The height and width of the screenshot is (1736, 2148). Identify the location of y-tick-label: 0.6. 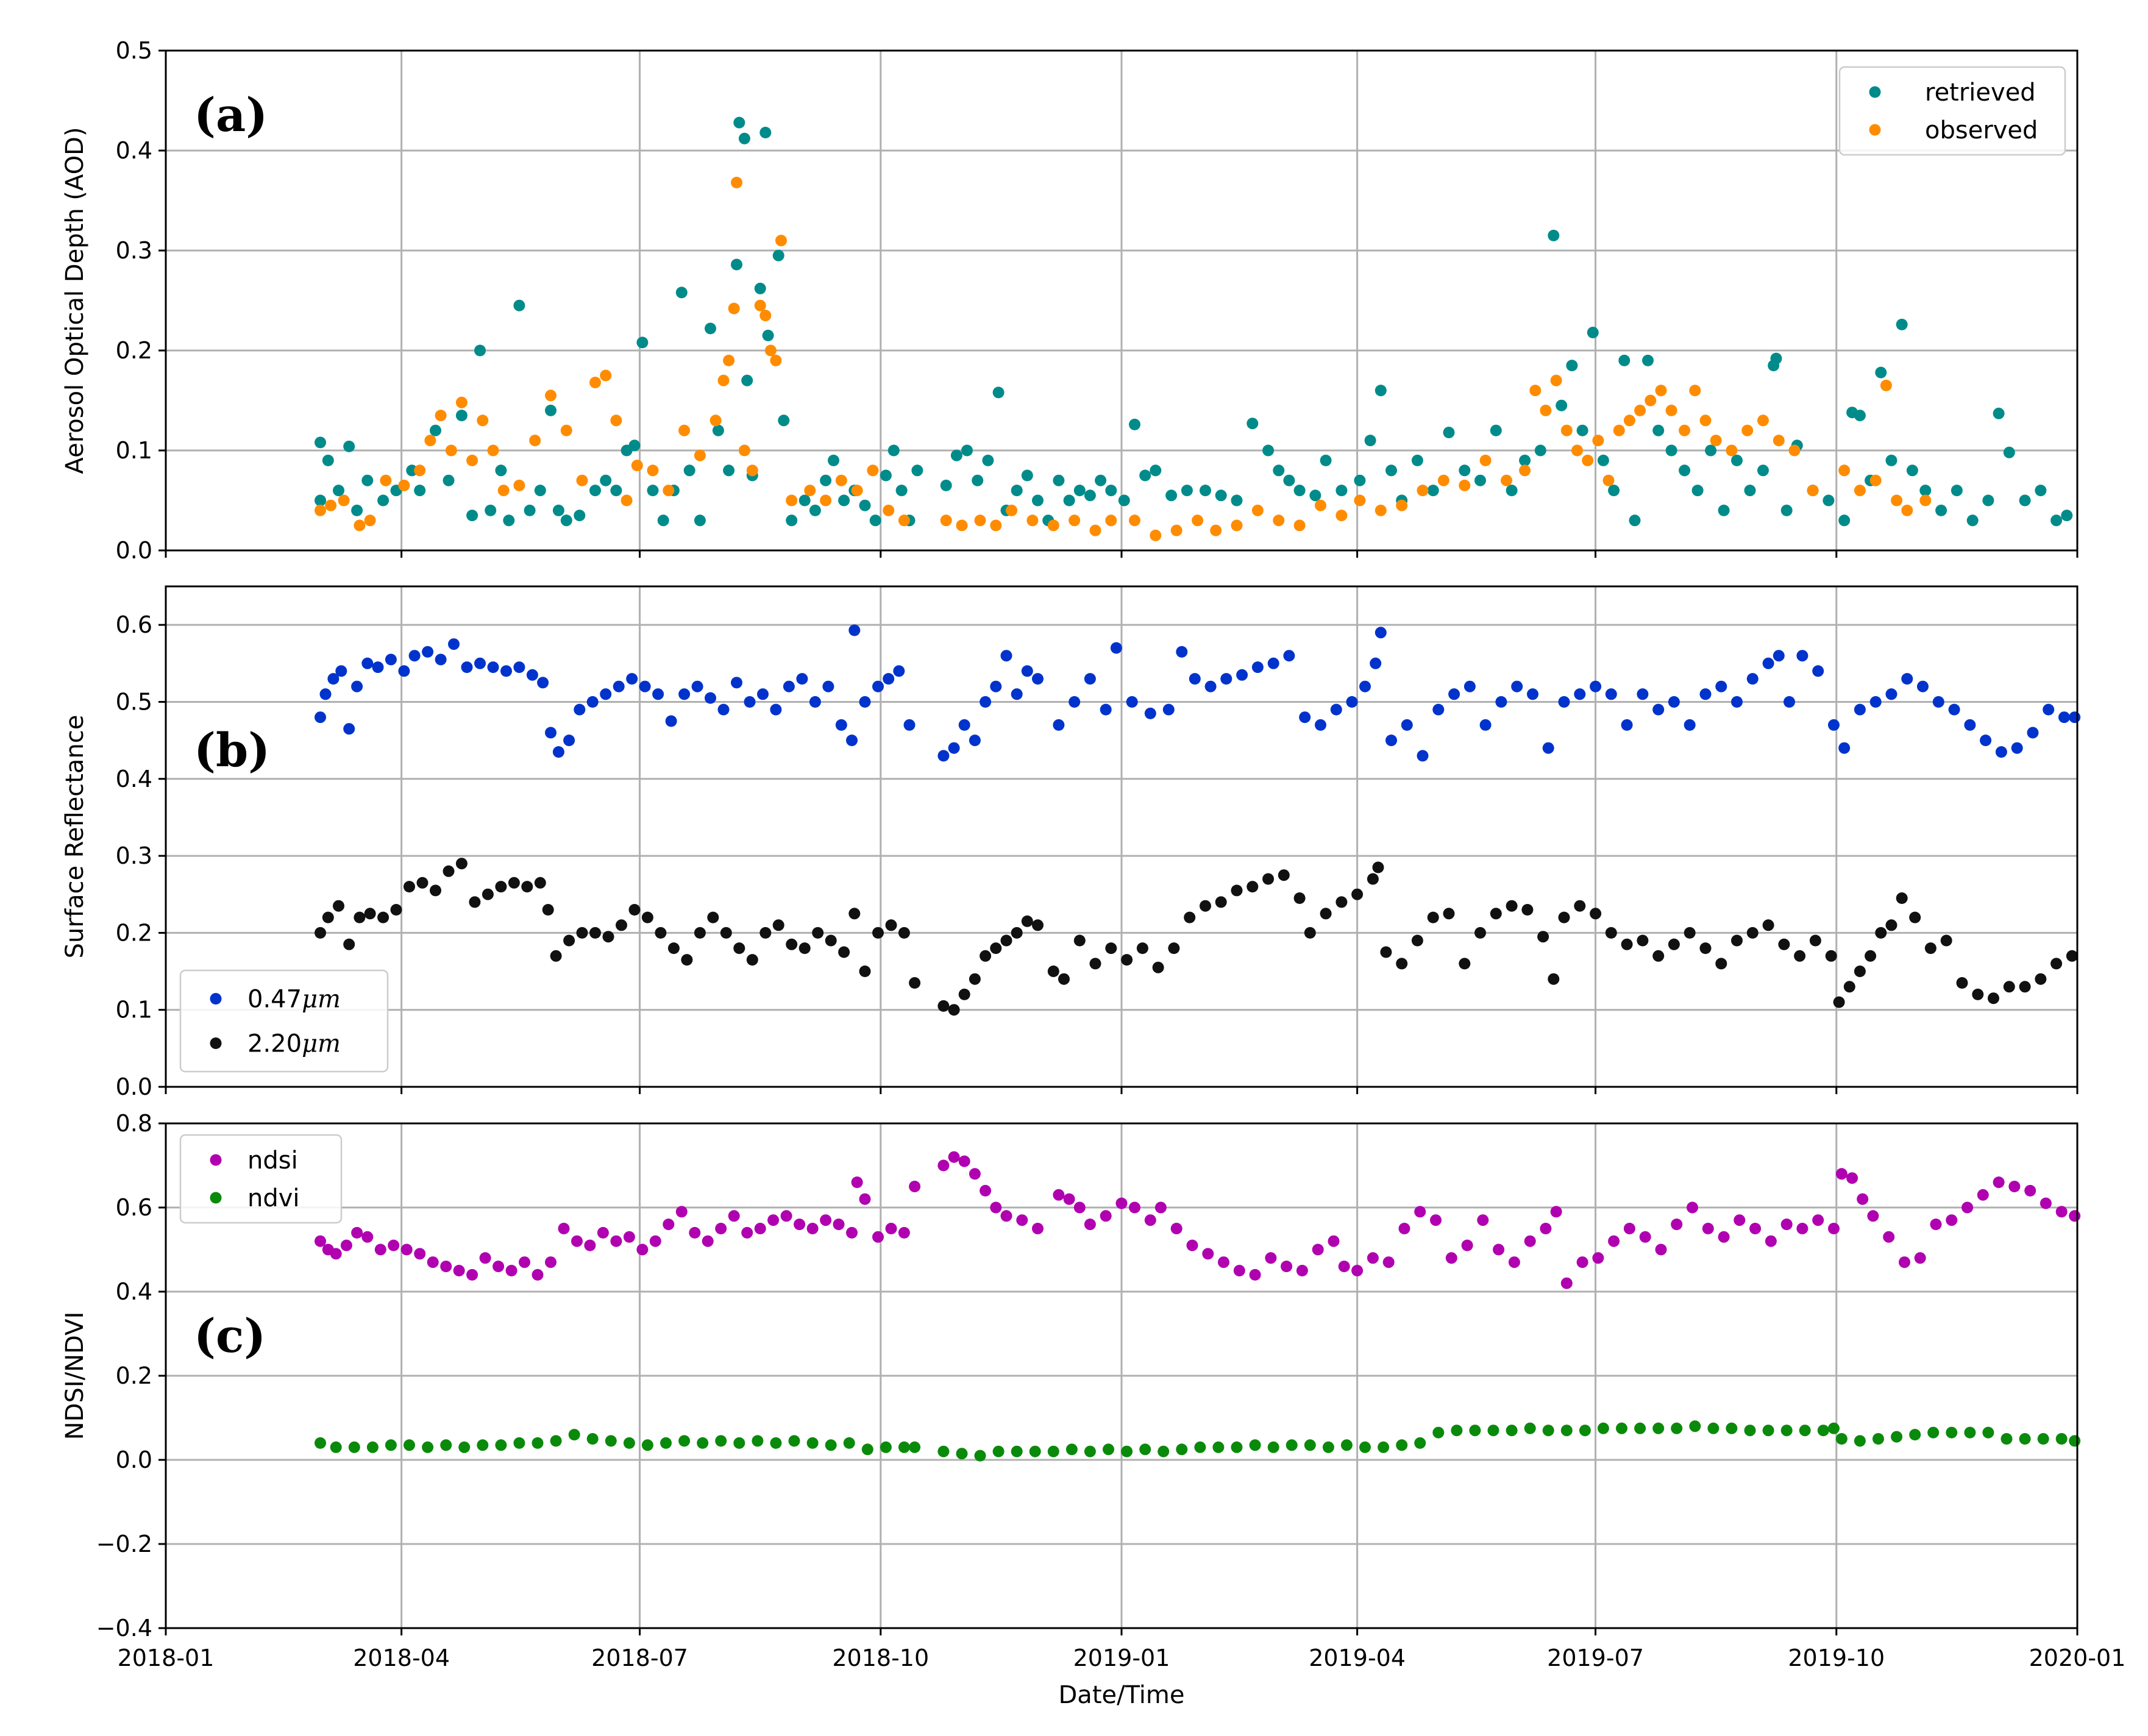
(134, 1207).